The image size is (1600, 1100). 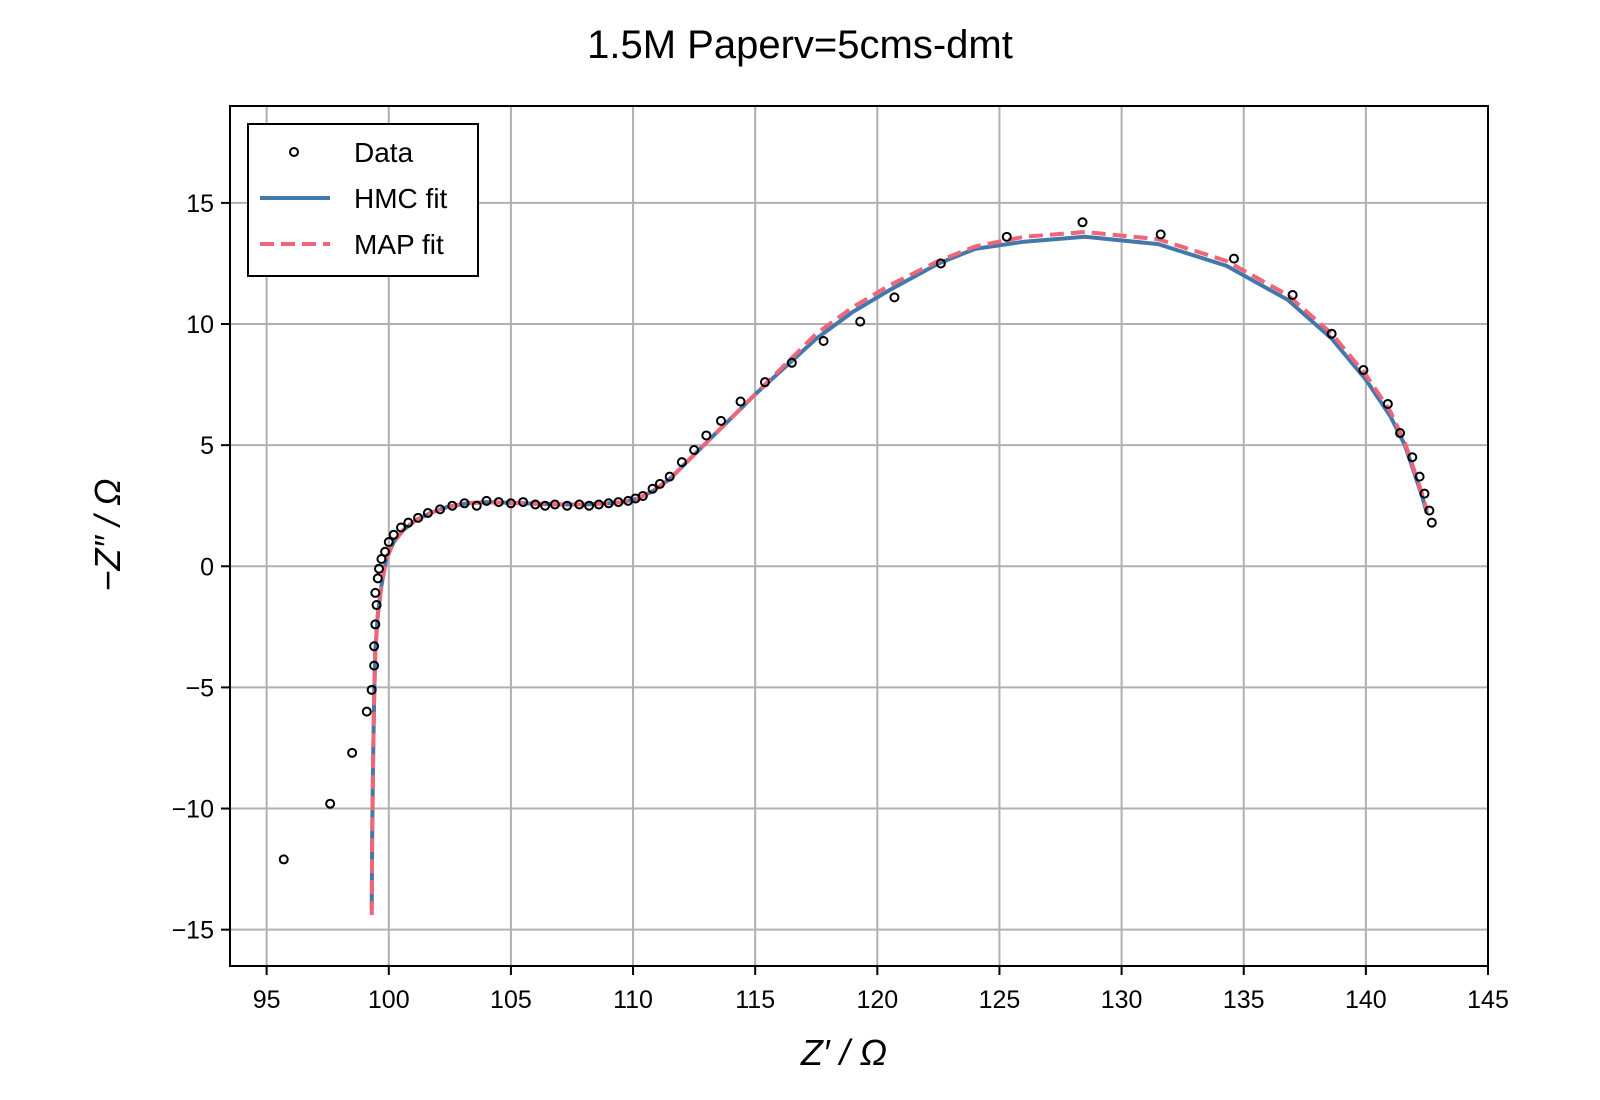 I want to click on y-tick-label: 0, so click(x=207, y=567).